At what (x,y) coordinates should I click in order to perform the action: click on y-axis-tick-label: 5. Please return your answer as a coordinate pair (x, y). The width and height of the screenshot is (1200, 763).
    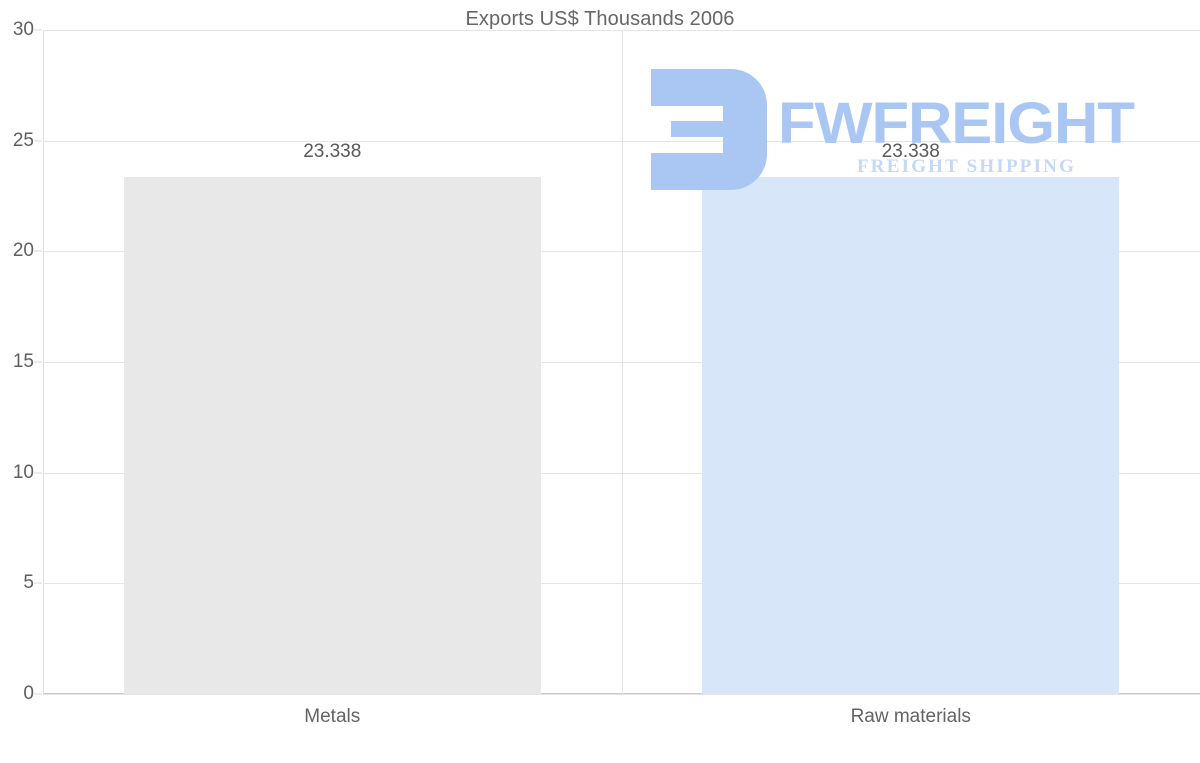
    Looking at the image, I should click on (28, 583).